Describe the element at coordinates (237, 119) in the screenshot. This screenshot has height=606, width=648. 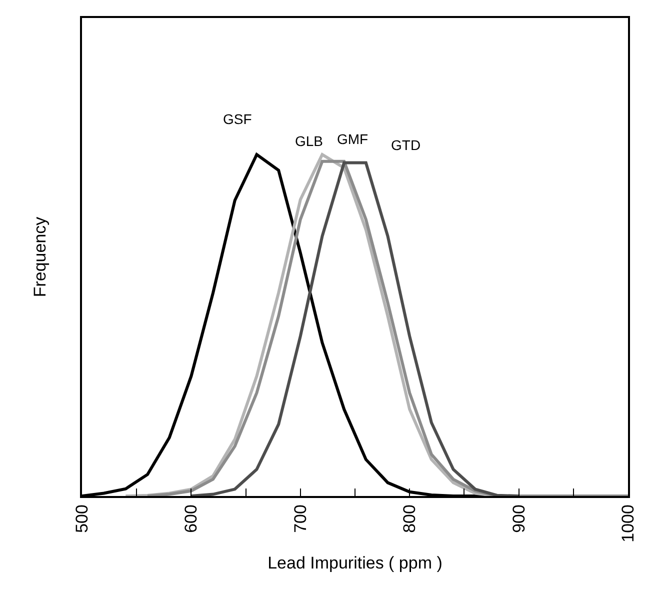
I see `text: GSF` at that location.